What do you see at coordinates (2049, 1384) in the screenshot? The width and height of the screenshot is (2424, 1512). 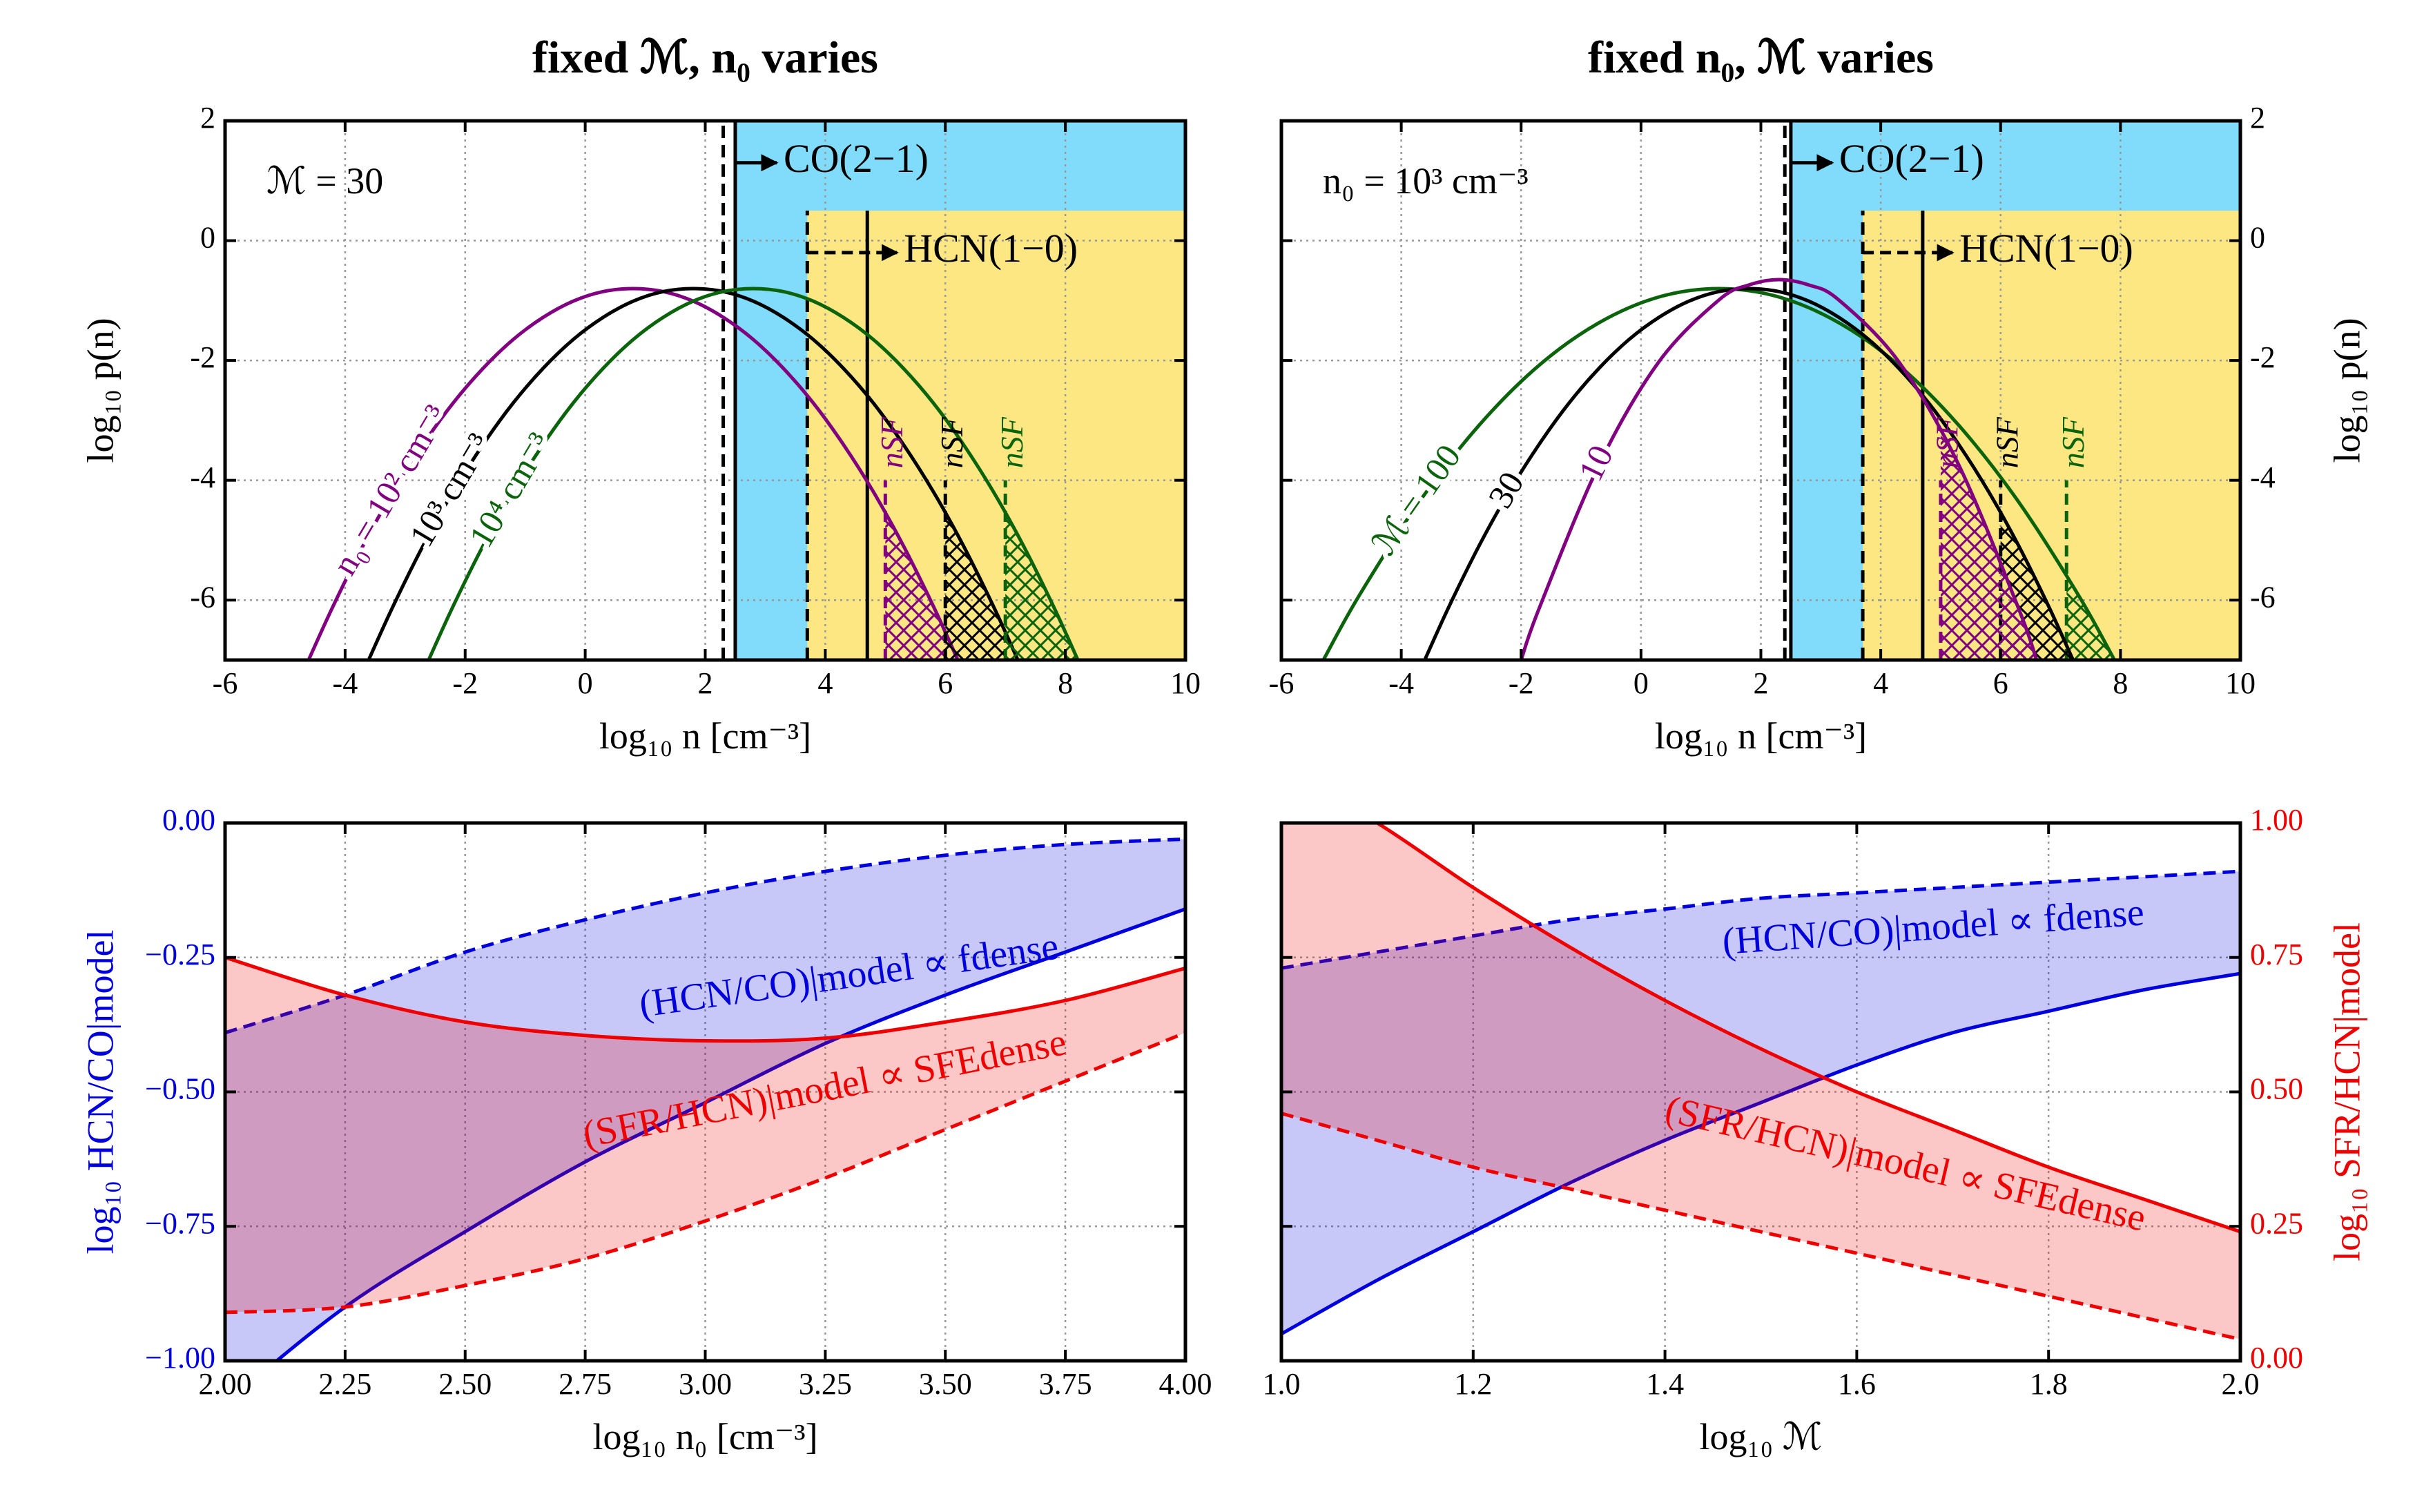 I see `x-tick-label: 1.8` at bounding box center [2049, 1384].